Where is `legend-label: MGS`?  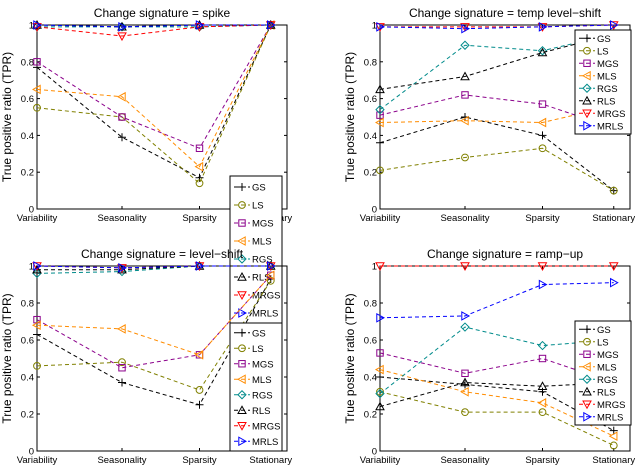 legend-label: MGS is located at coordinates (263, 364).